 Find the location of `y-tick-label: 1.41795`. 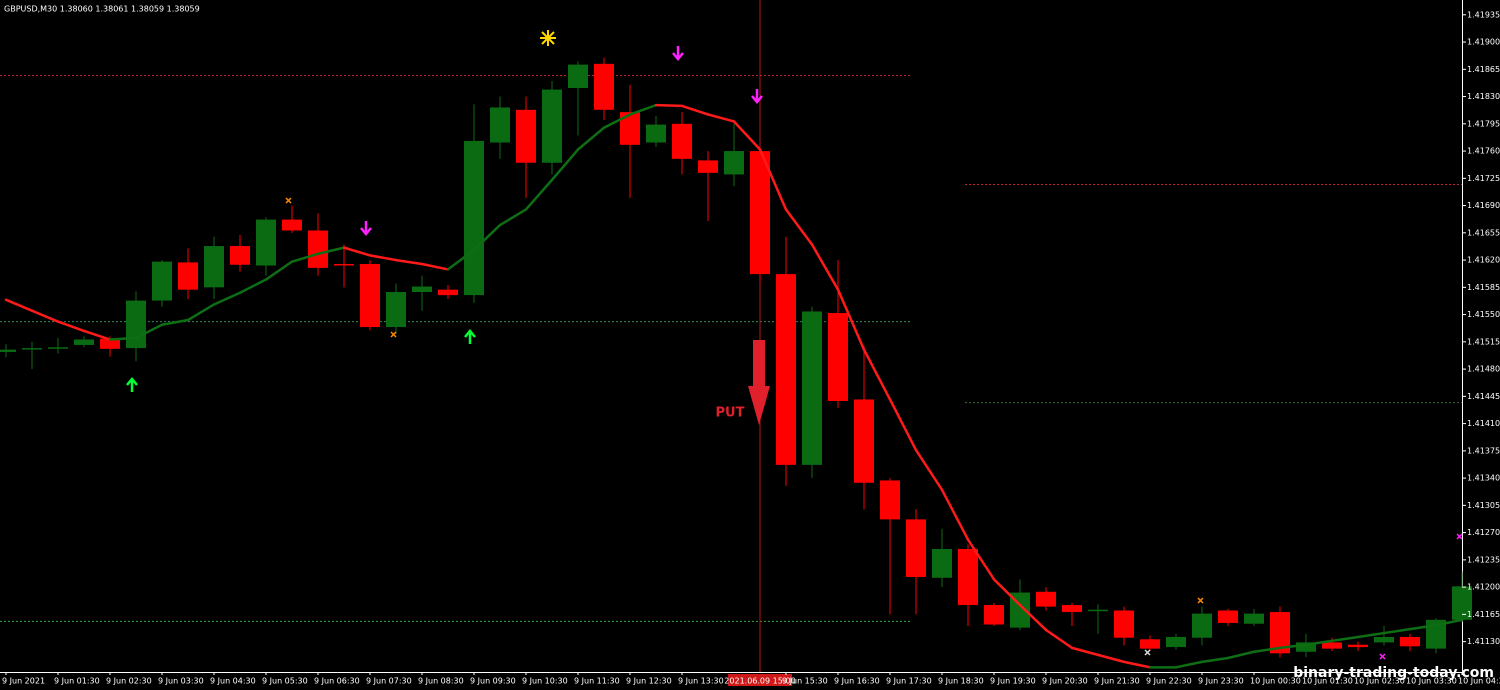

y-tick-label: 1.41795 is located at coordinates (1483, 123).